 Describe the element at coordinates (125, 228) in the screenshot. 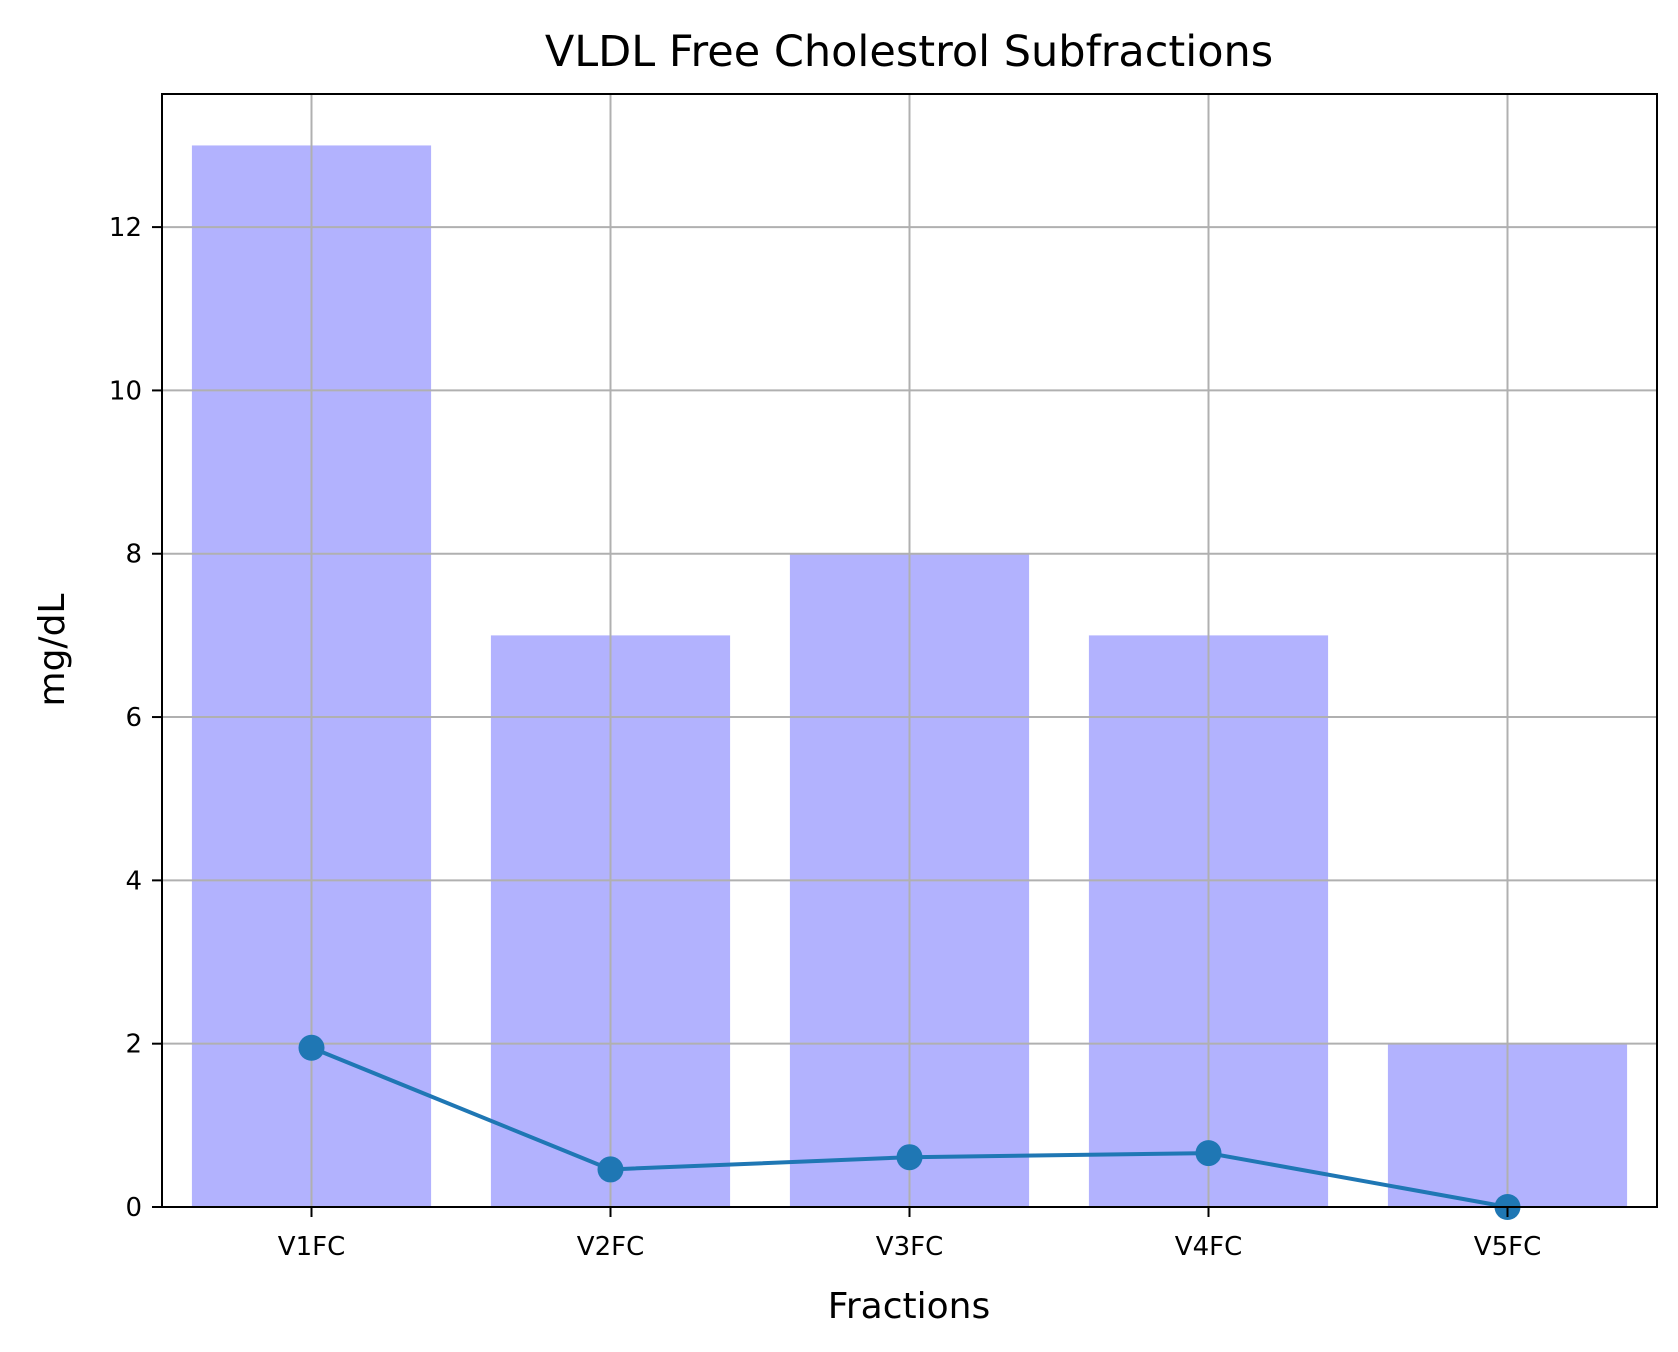

I see `y-tick-label: 12` at that location.